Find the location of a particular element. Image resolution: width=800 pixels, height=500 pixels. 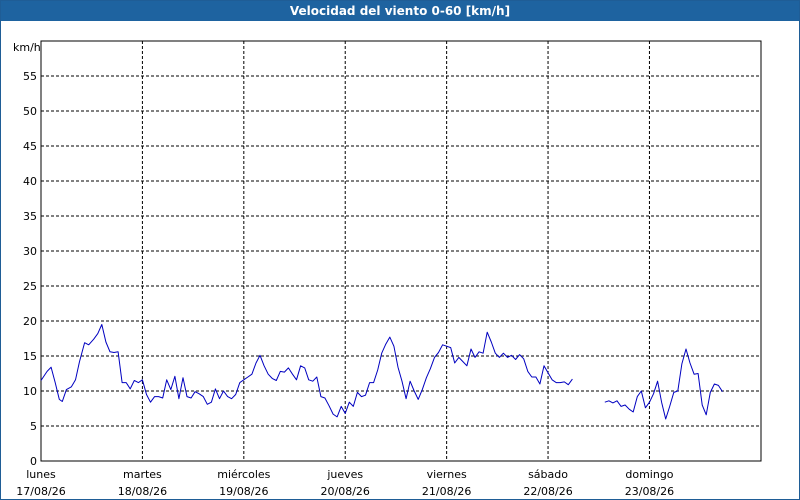

x-tick-day: miércoles is located at coordinates (243, 474).